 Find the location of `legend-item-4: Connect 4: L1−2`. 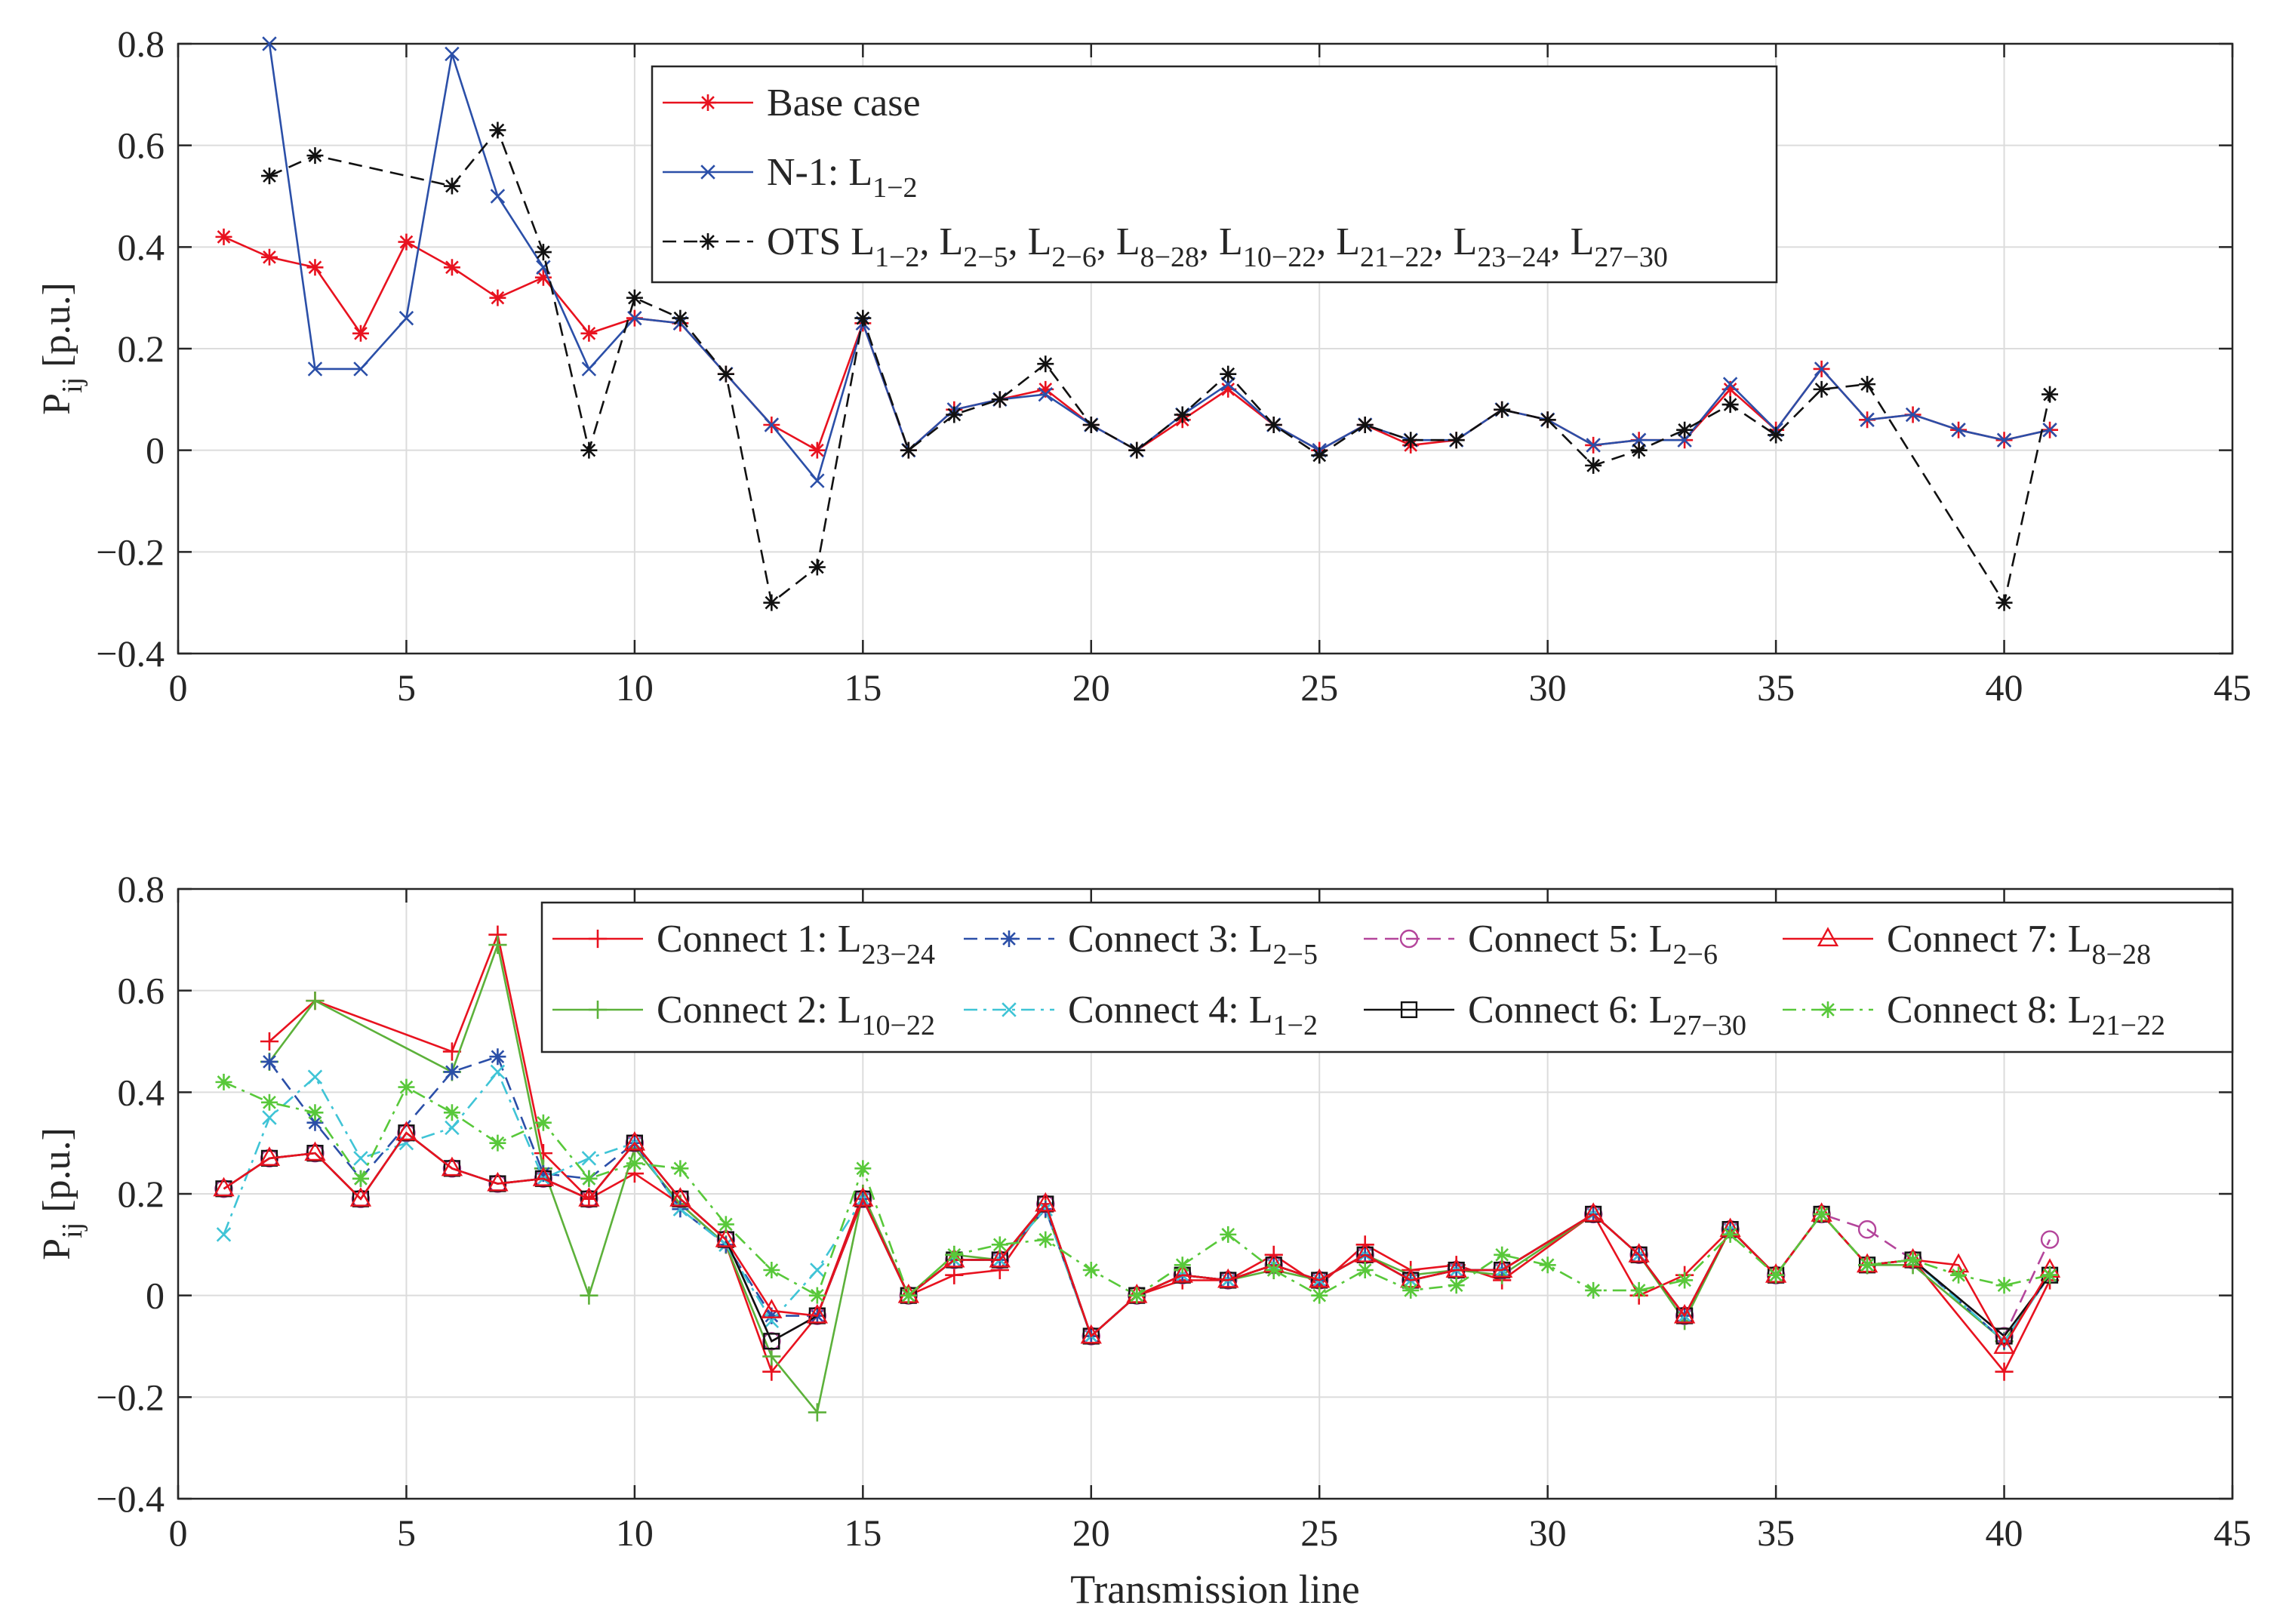

legend-item-4: Connect 4: L1−2 is located at coordinates (1141, 1015).